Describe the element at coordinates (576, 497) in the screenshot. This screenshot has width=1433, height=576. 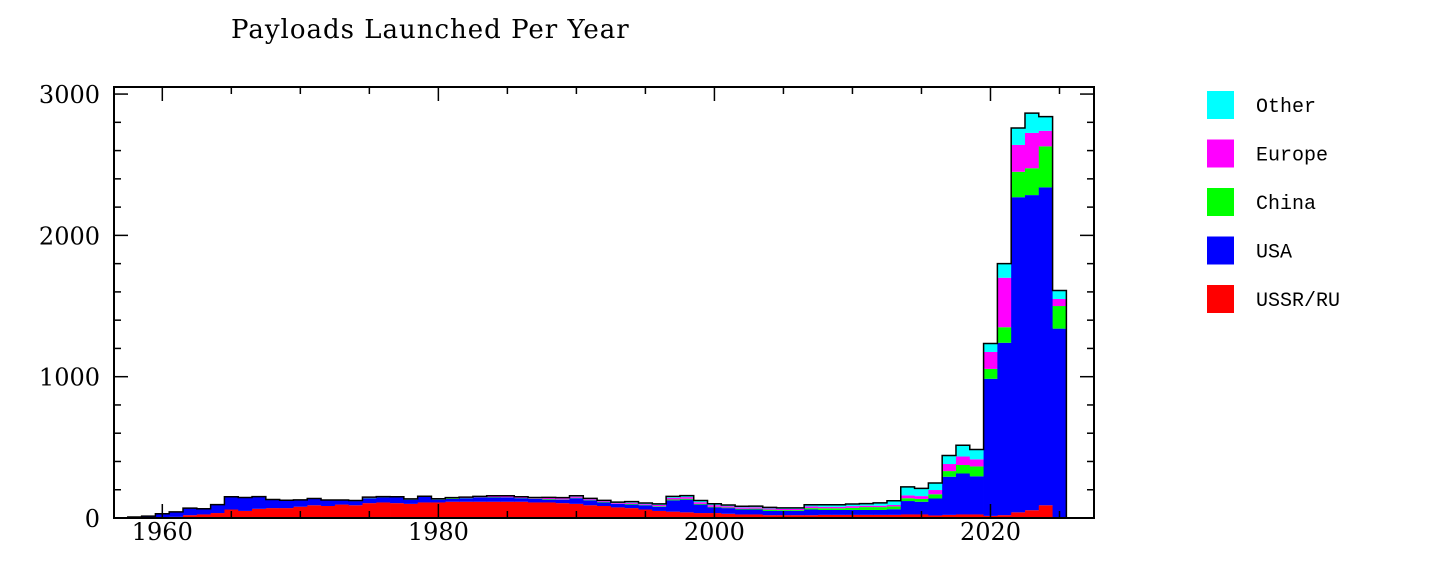
I see `bar-europe-1990` at that location.